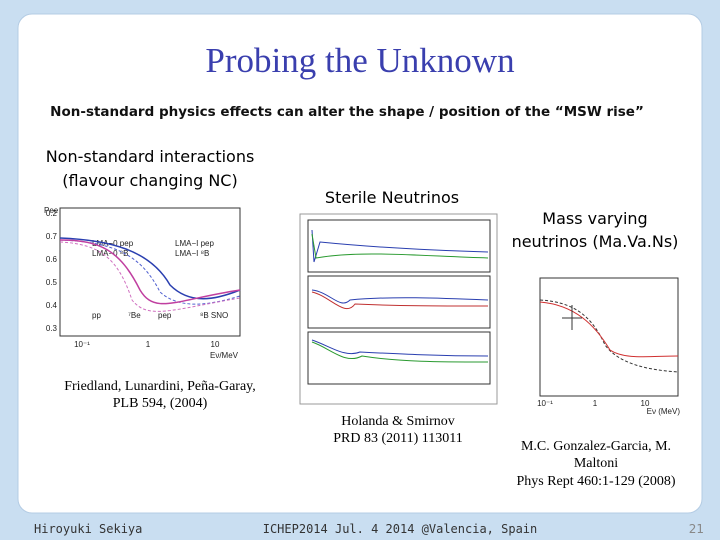 The width and height of the screenshot is (720, 540). I want to click on tick-label: 0.3, so click(52, 328).